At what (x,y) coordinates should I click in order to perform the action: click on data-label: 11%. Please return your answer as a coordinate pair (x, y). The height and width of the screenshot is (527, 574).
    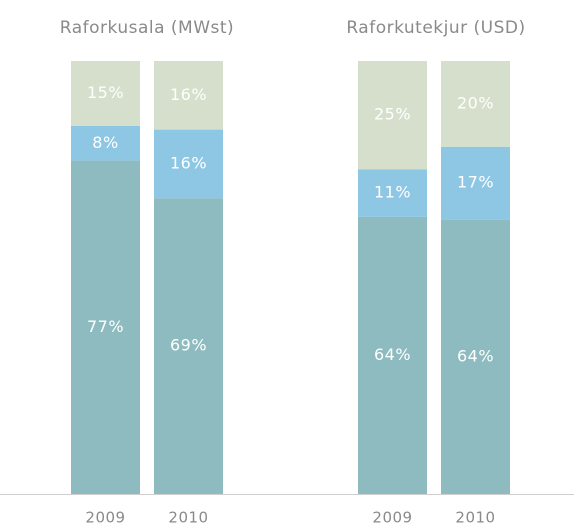
    Looking at the image, I should click on (392, 192).